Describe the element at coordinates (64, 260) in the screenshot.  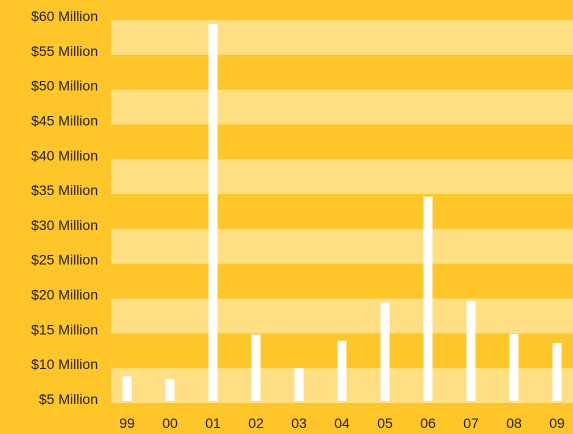
I see `y-tick-label: $25 Million` at that location.